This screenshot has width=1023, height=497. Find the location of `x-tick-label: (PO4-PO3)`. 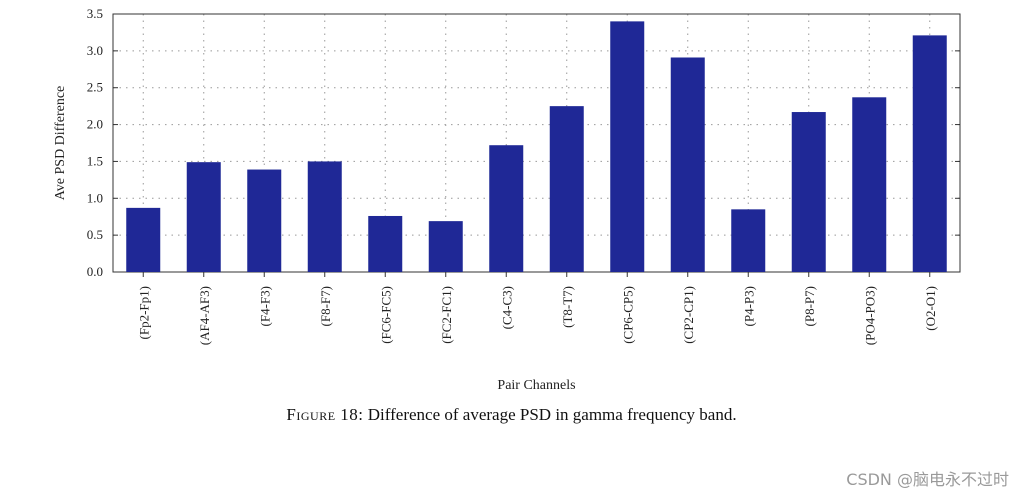

x-tick-label: (PO4-PO3) is located at coordinates (869, 315).